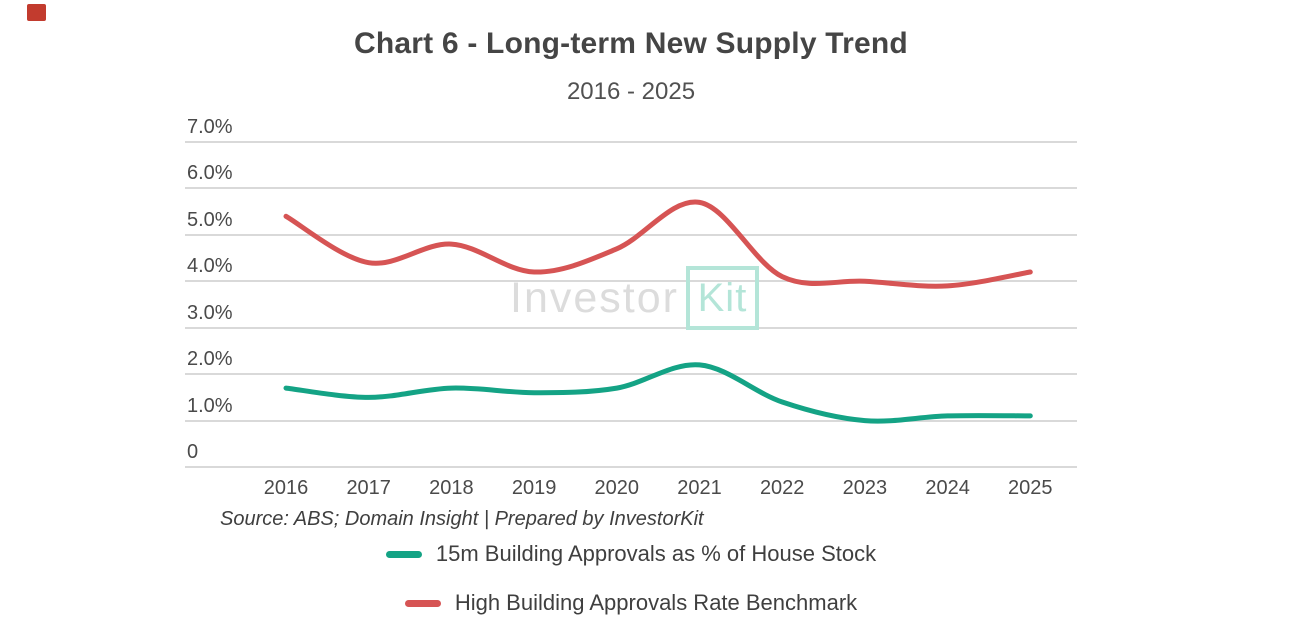 Image resolution: width=1296 pixels, height=640 pixels. What do you see at coordinates (368, 488) in the screenshot?
I see `x-tick-label: 2017` at bounding box center [368, 488].